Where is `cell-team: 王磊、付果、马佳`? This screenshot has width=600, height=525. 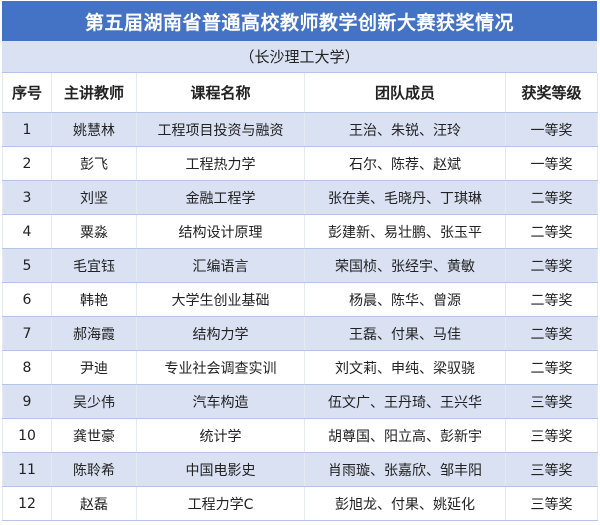
cell-team: 王磊、付果、马佳 is located at coordinates (405, 333).